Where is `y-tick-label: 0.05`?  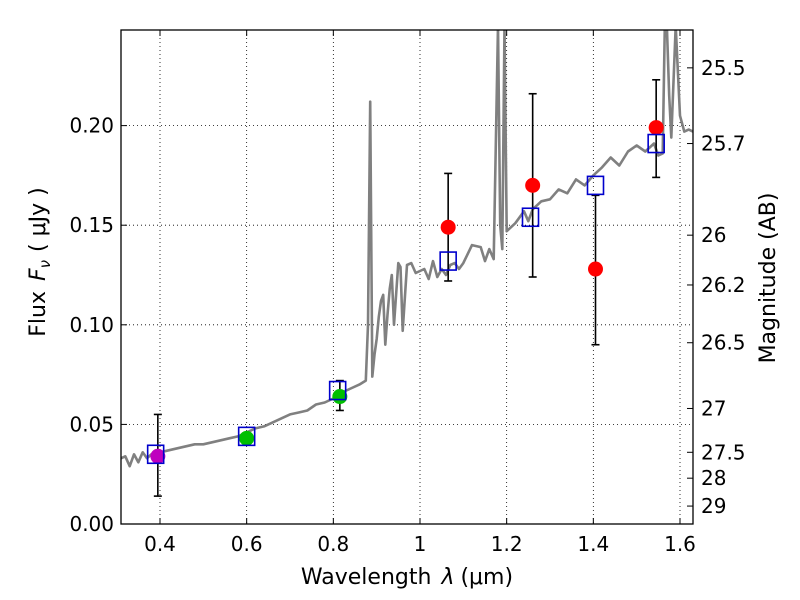 y-tick-label: 0.05 is located at coordinates (91, 424).